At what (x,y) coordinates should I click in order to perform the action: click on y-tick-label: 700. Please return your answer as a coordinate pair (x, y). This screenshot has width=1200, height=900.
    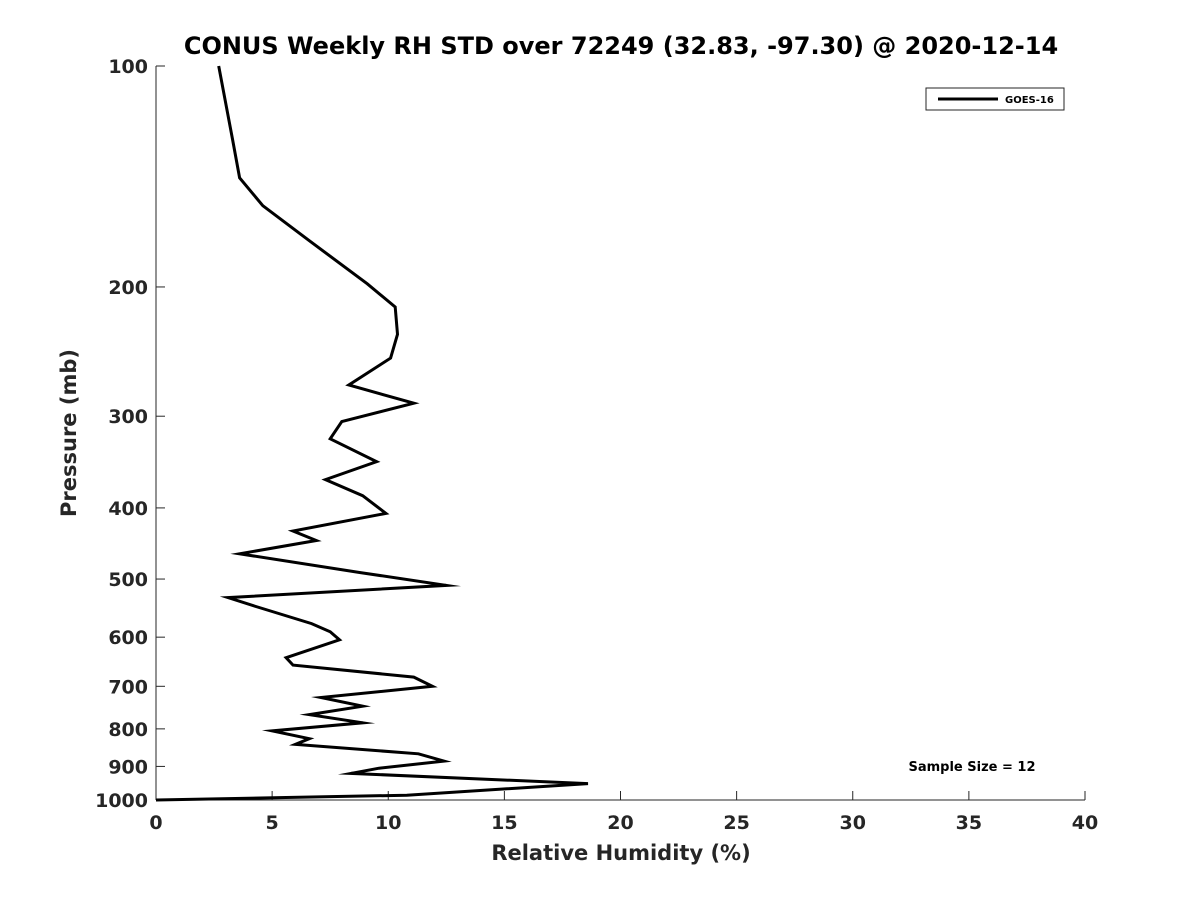
    Looking at the image, I should click on (128, 687).